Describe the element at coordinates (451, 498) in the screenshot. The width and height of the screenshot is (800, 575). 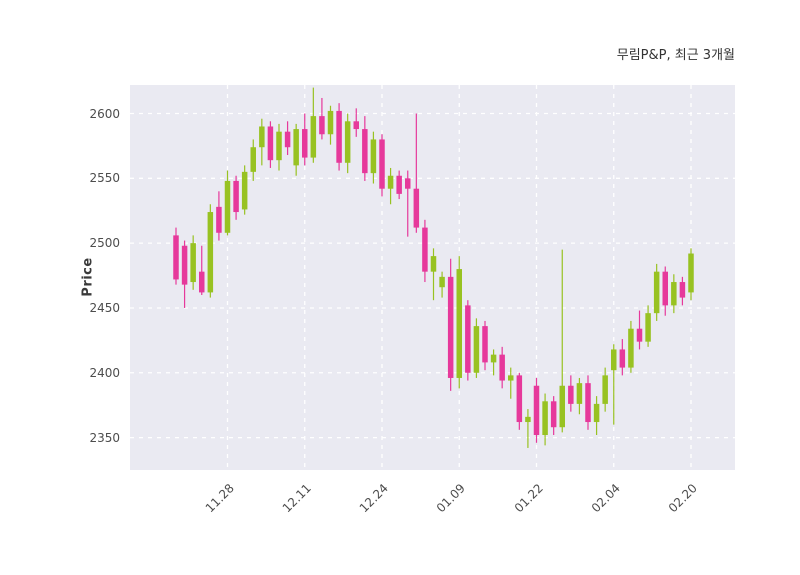
I see `x-tick-label: 01.09` at that location.